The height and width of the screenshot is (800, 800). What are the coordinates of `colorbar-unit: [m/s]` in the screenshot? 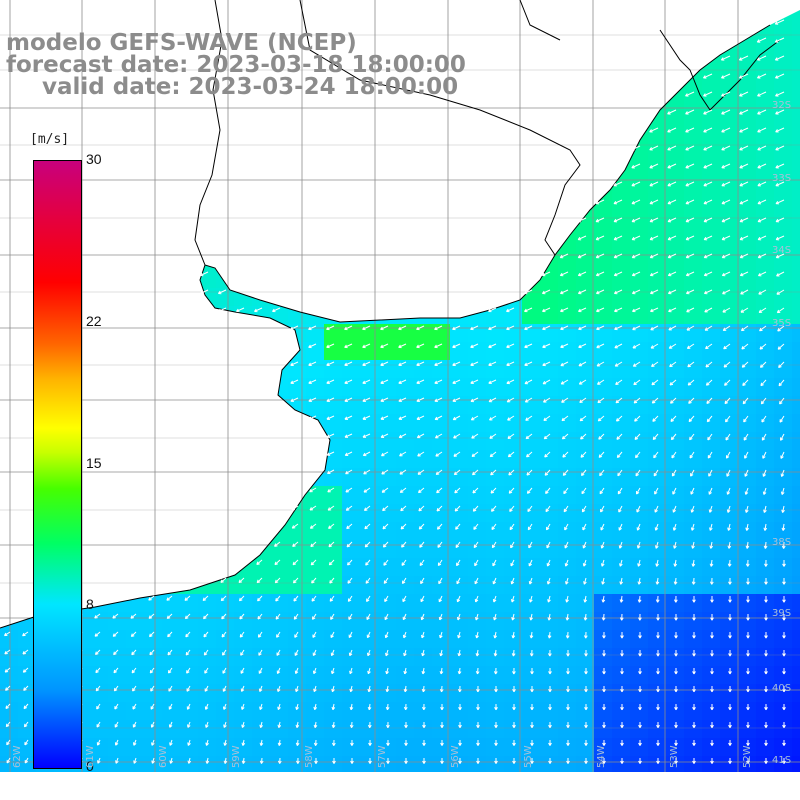 It's located at (50, 139).